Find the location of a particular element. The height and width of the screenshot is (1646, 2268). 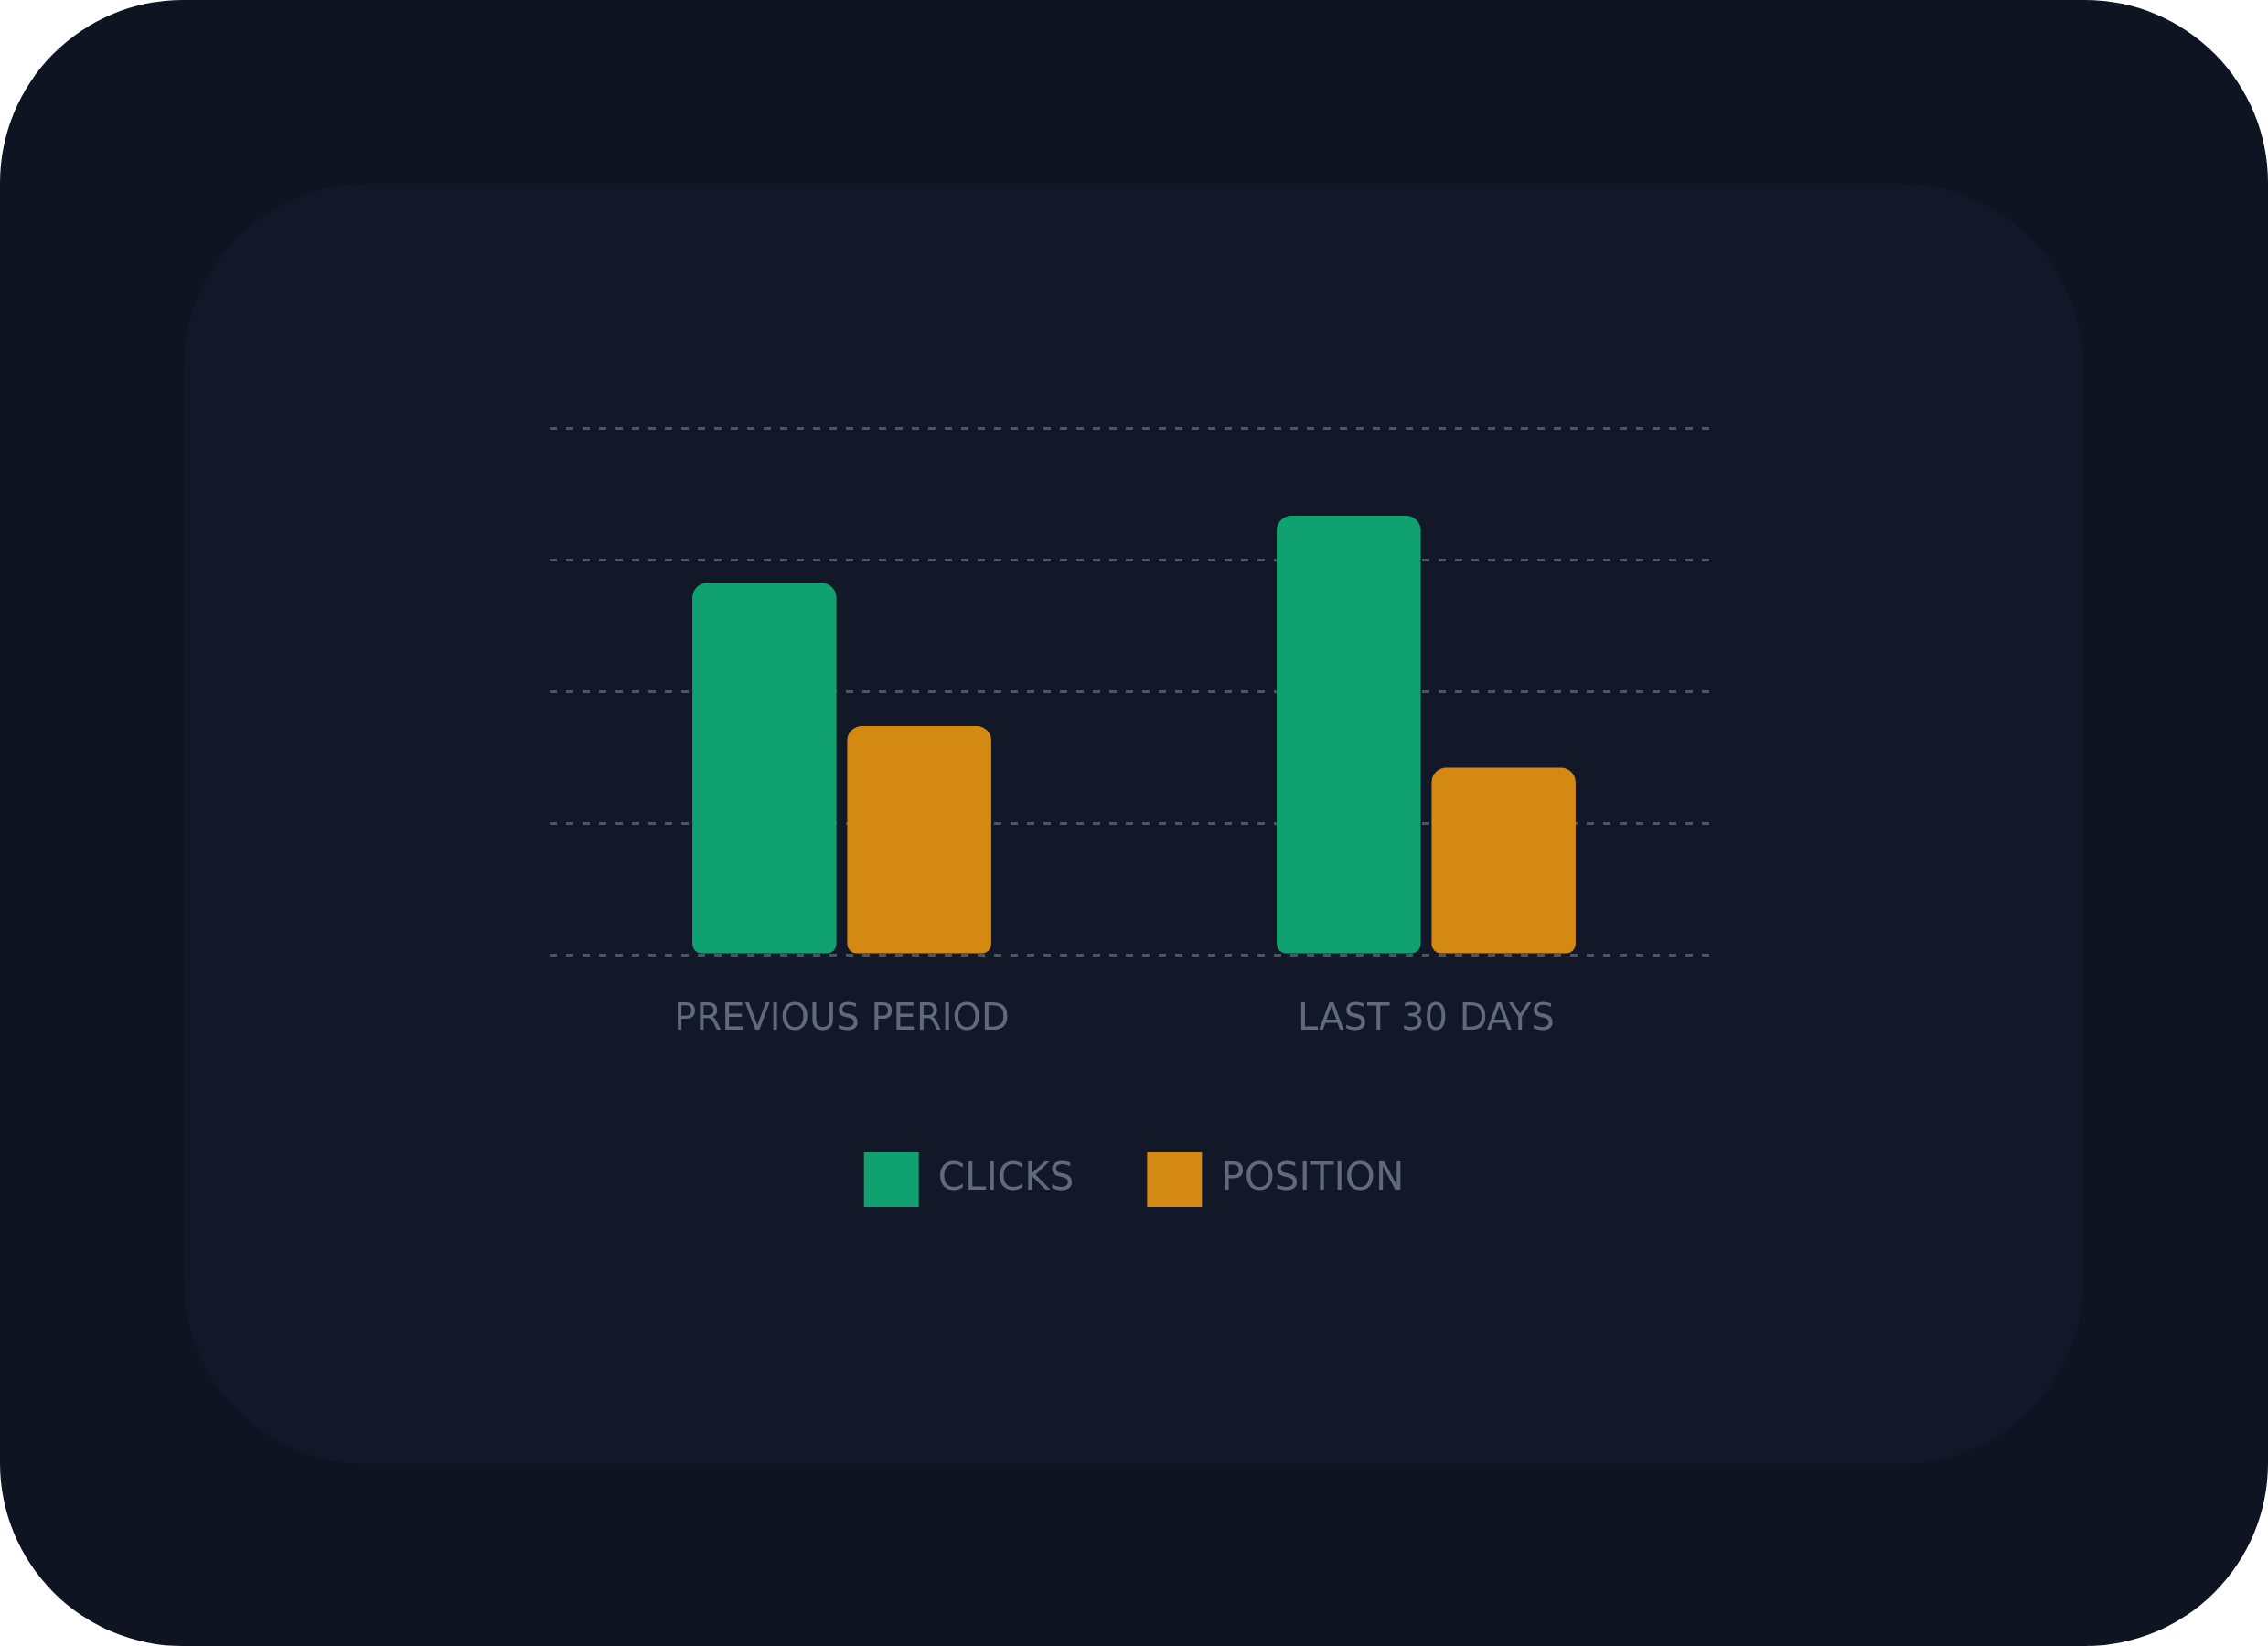

legend-label: POSITION is located at coordinates (1313, 1176).